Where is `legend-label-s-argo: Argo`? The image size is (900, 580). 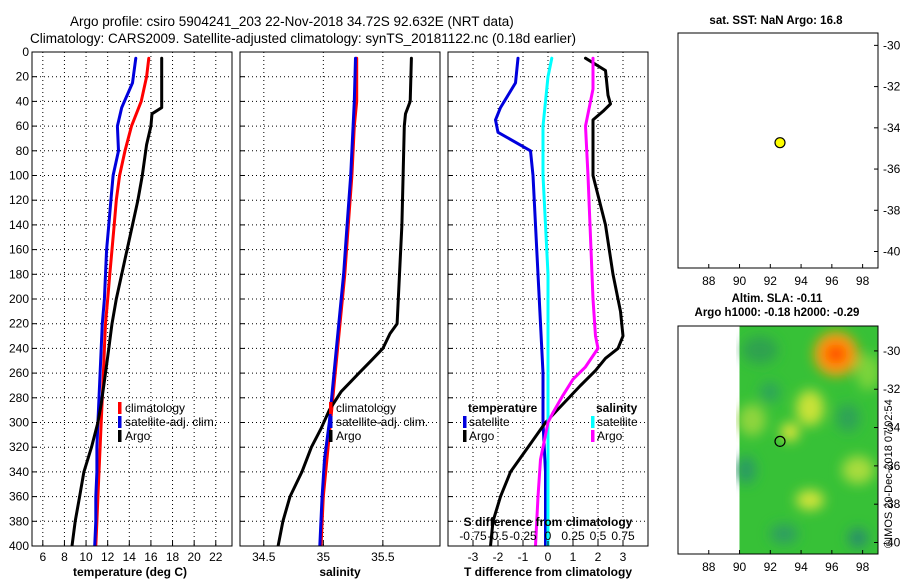
legend-label-s-argo: Argo is located at coordinates (610, 436).